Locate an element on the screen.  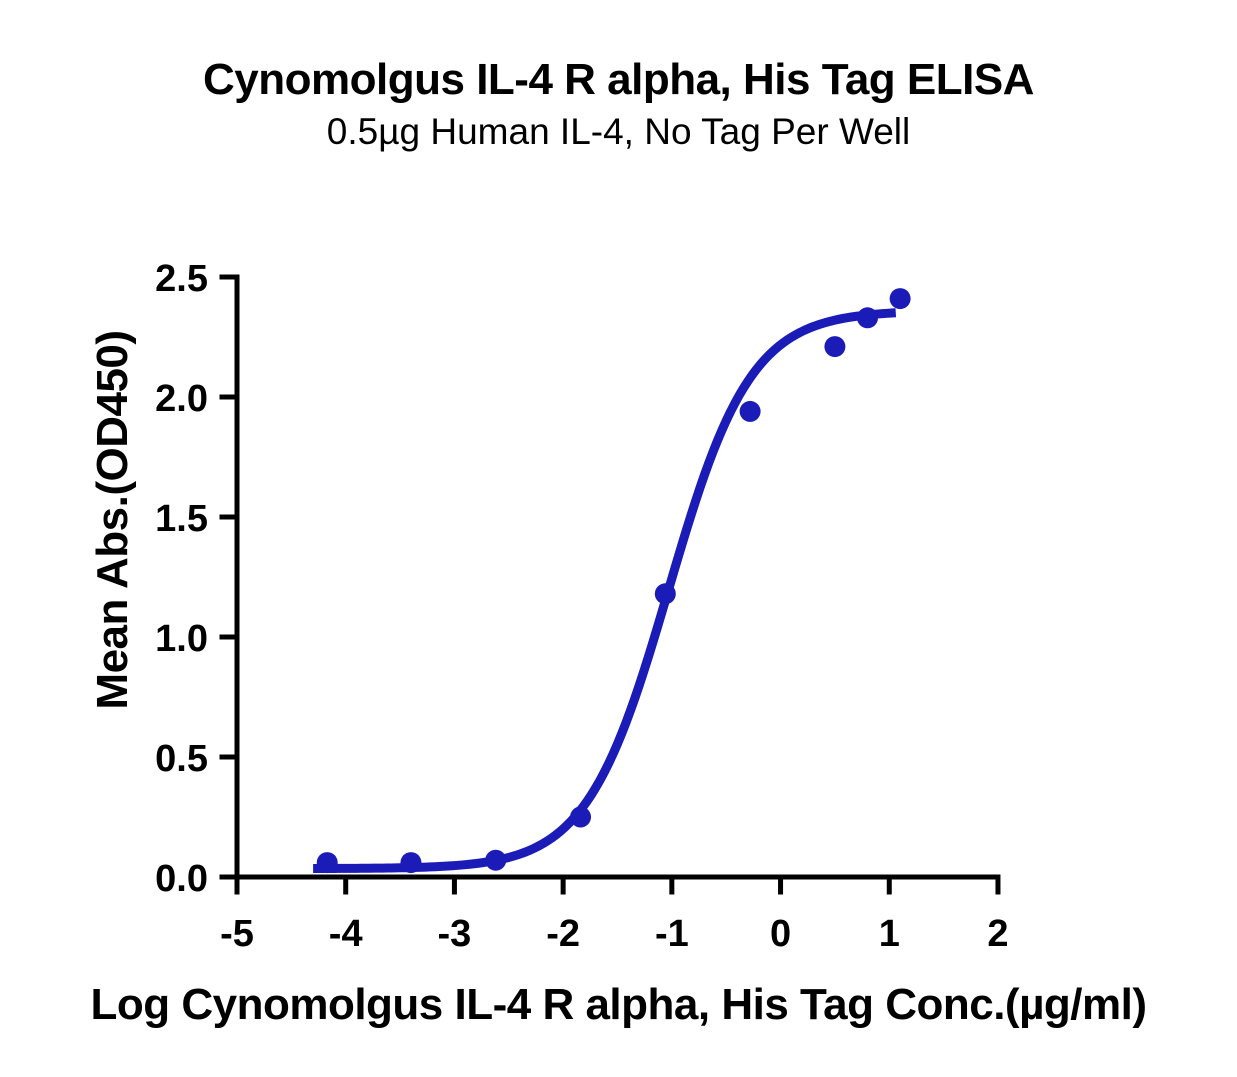
x-tick-label: -4 is located at coordinates (346, 934).